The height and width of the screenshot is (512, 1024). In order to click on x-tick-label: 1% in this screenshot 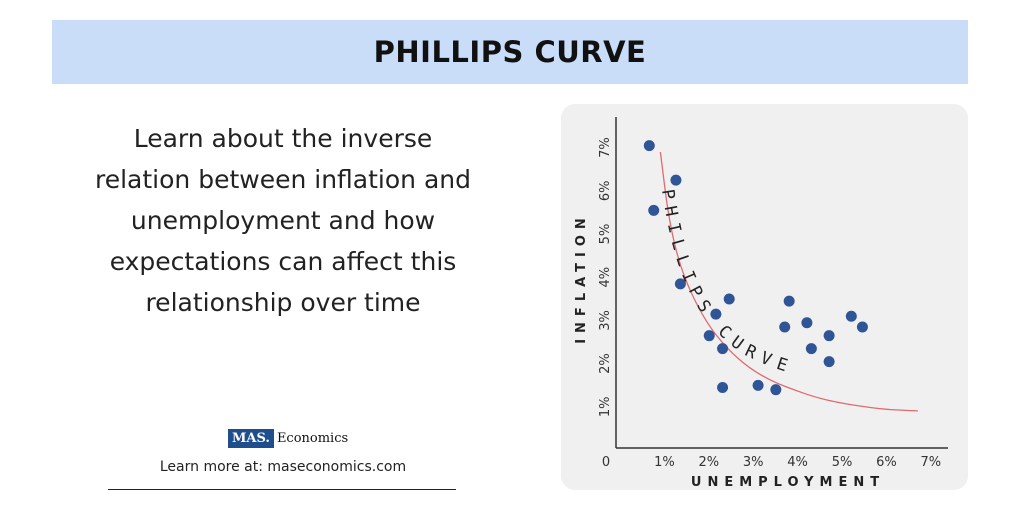, I will do `click(664, 462)`.